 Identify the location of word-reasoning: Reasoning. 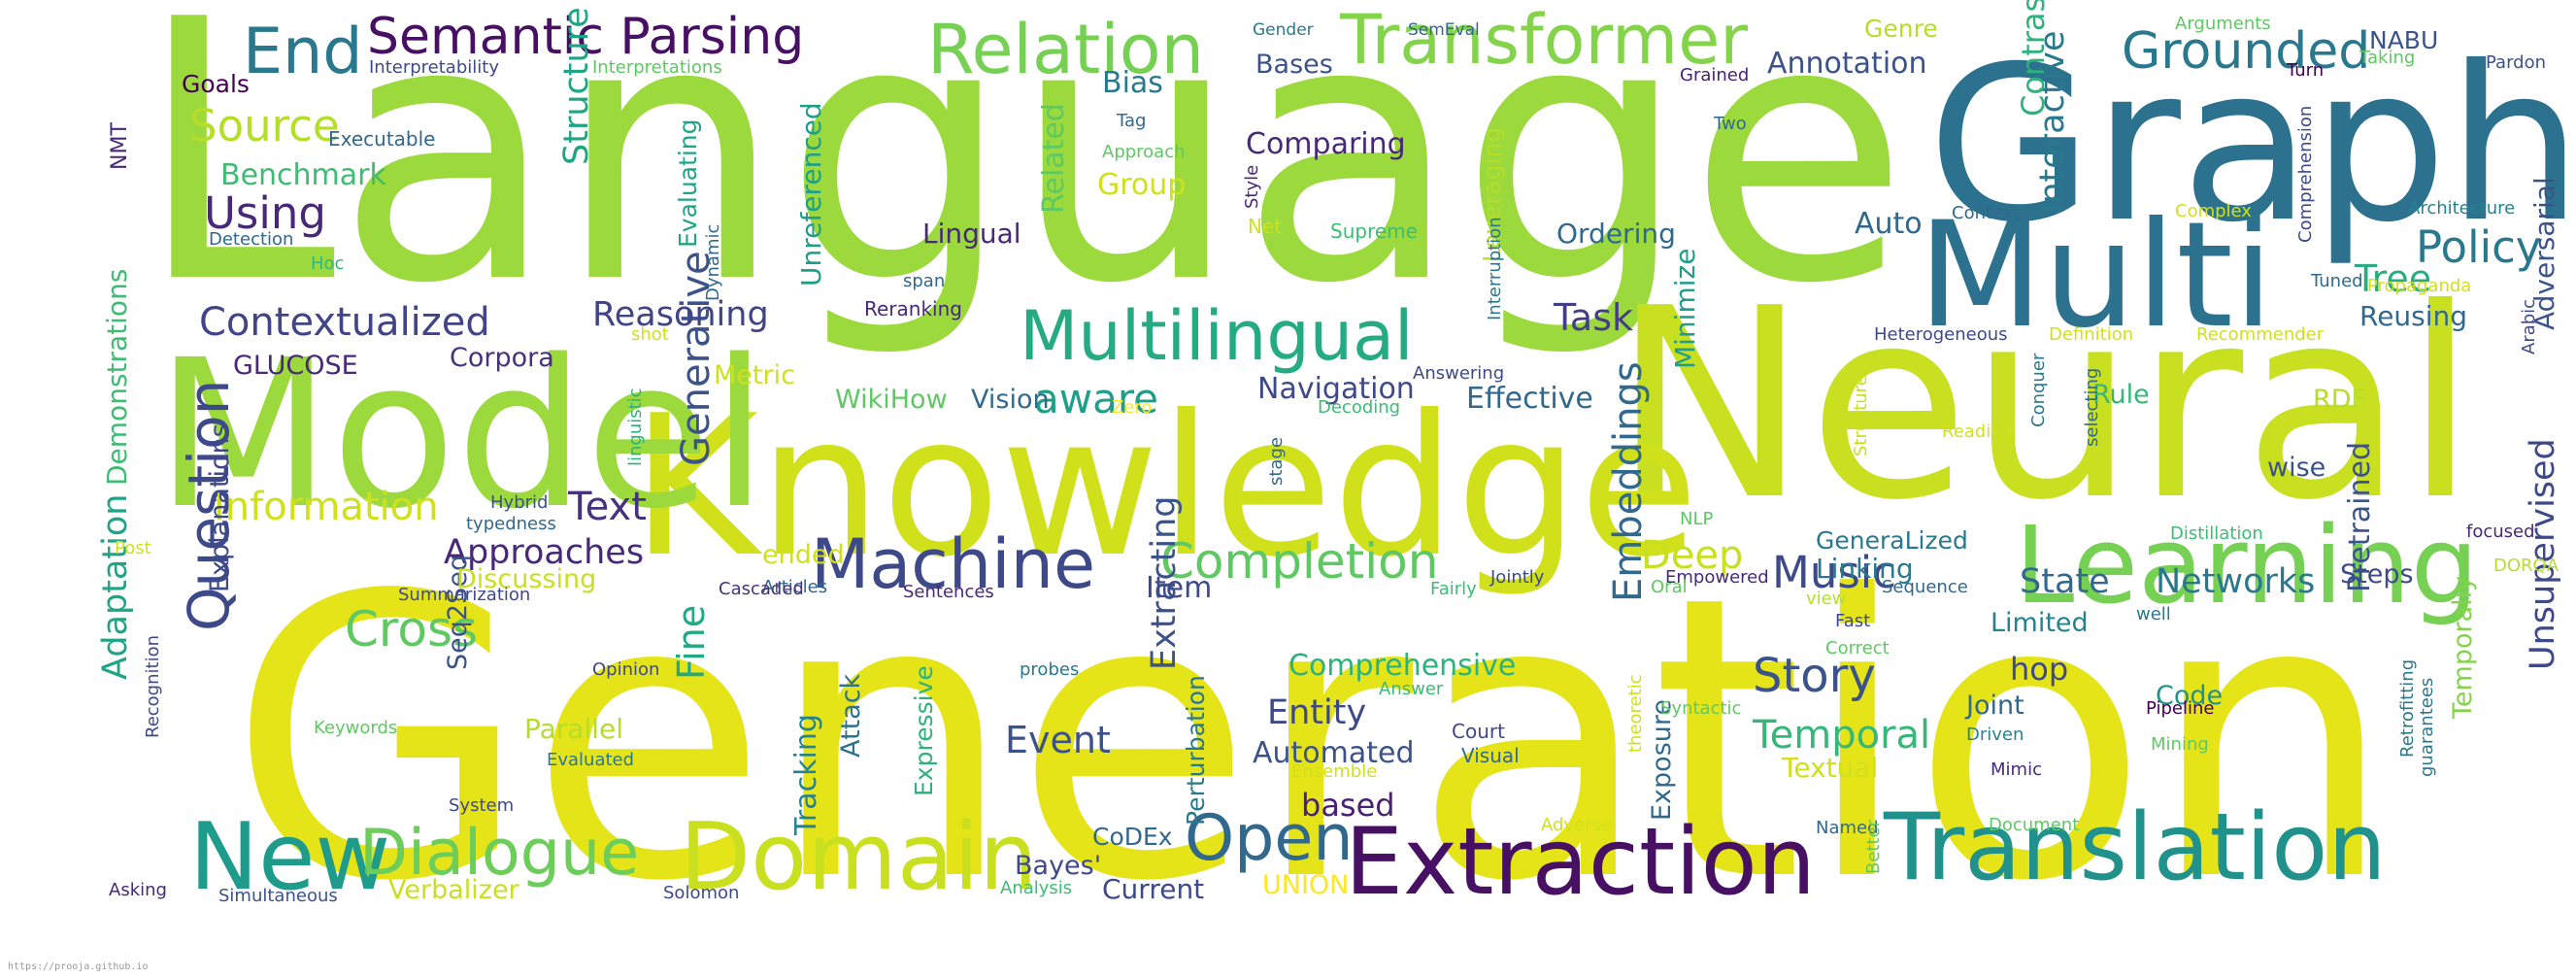
(681, 314).